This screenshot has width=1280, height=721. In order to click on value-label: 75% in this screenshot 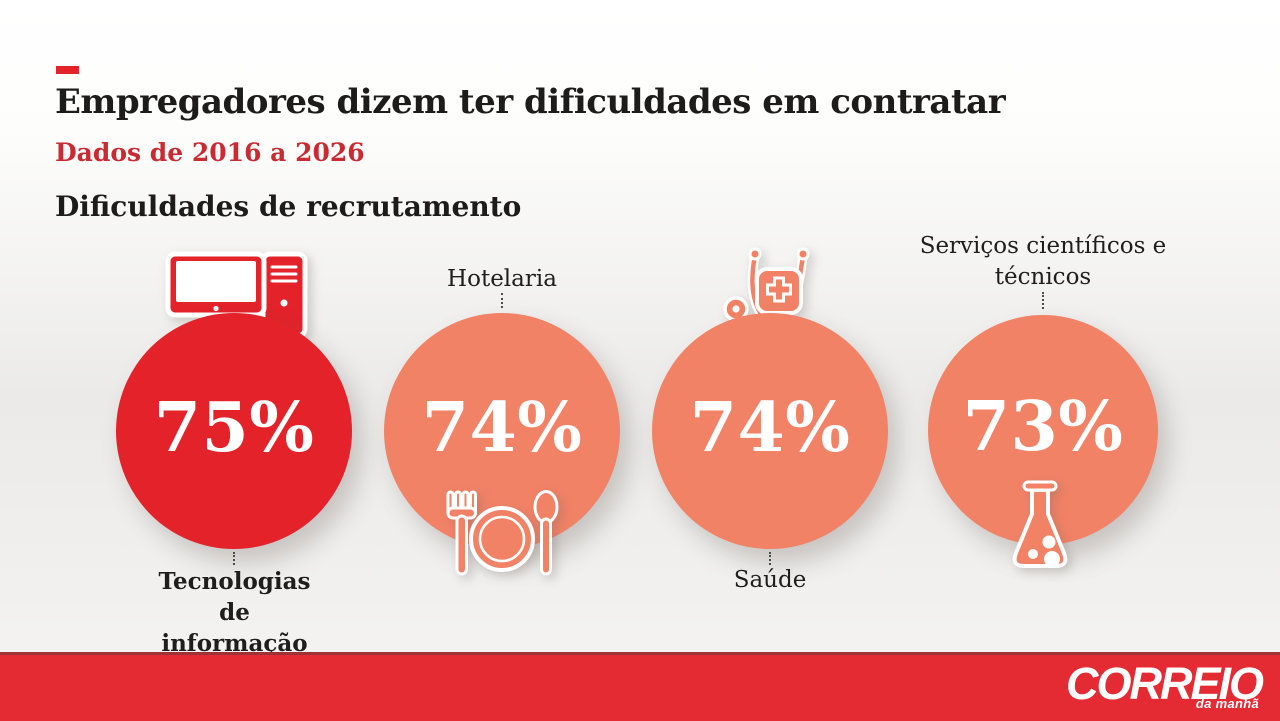, I will do `click(234, 428)`.